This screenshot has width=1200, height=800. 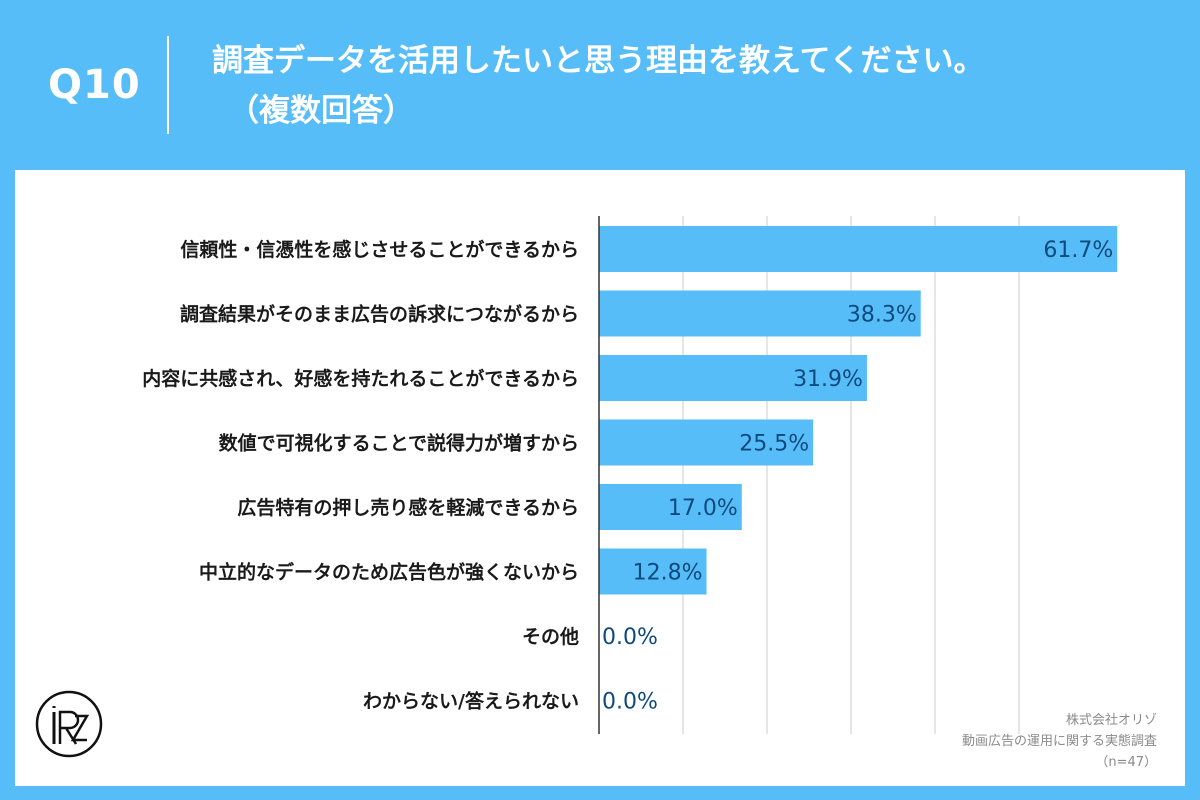 I want to click on category-label: 中立的なデータのため広告色が強くないから, so click(x=389, y=572).